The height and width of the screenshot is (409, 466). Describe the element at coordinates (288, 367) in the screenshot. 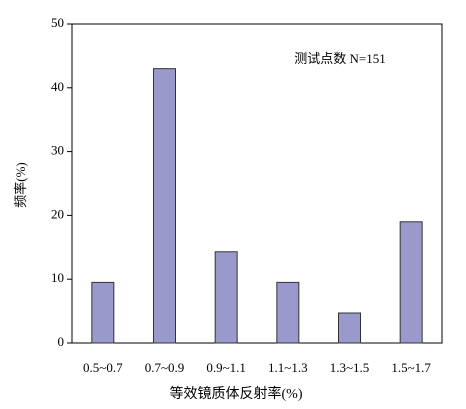

I see `x-tick-label: 1.1~1.3` at that location.